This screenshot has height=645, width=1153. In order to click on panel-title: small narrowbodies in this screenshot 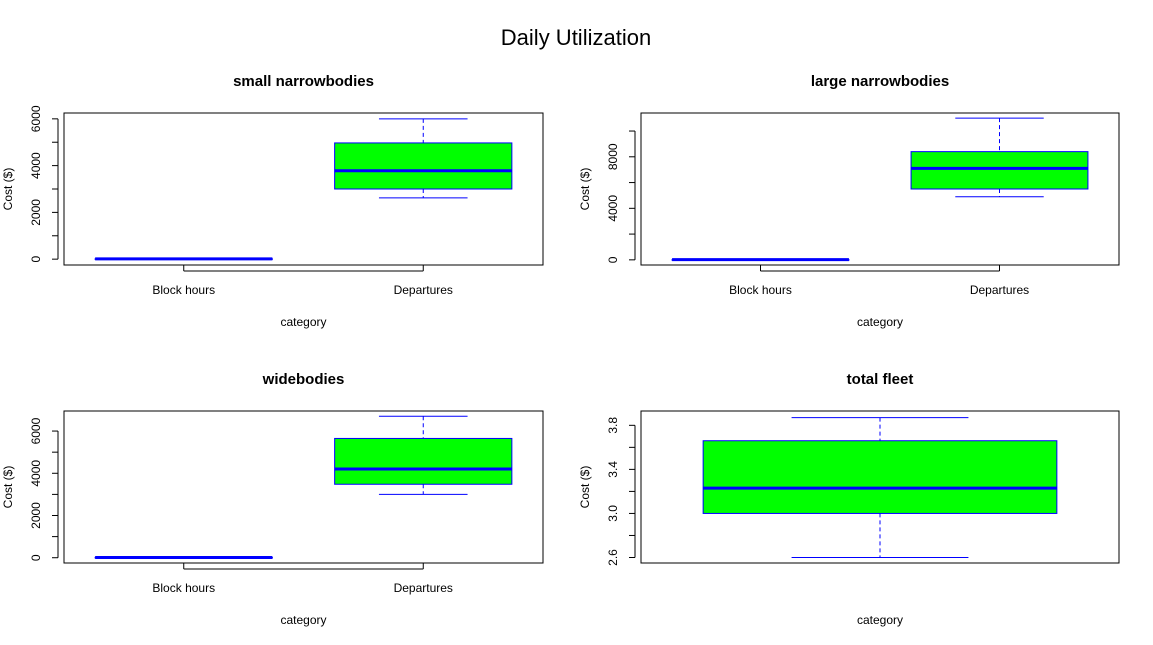, I will do `click(303, 81)`.